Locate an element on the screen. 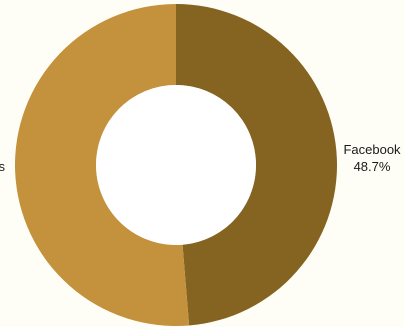  slice-labels: Facebook 48.7% s is located at coordinates (200, 158).